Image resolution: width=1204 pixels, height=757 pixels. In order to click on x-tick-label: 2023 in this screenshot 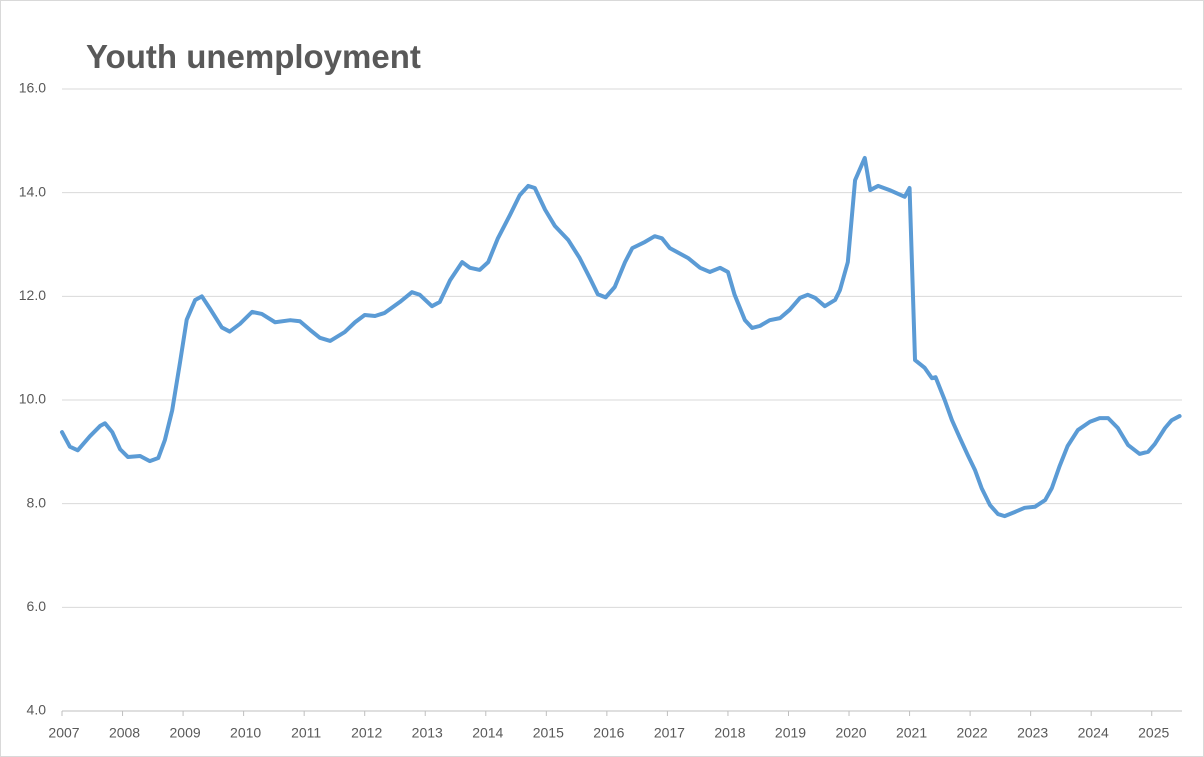, I will do `click(1032, 733)`.